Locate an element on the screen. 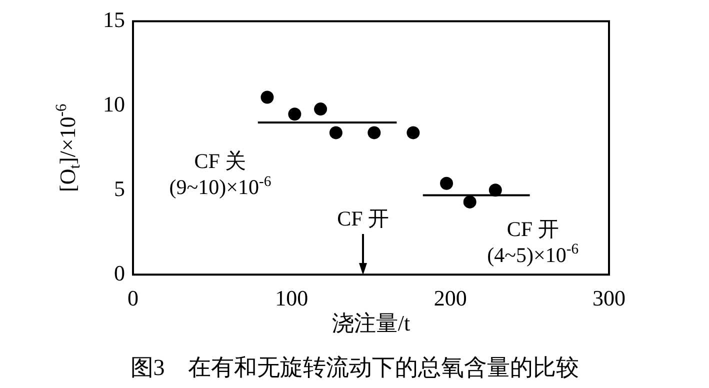 This screenshot has width=709, height=388. annotation: CF 开 is located at coordinates (363, 218).